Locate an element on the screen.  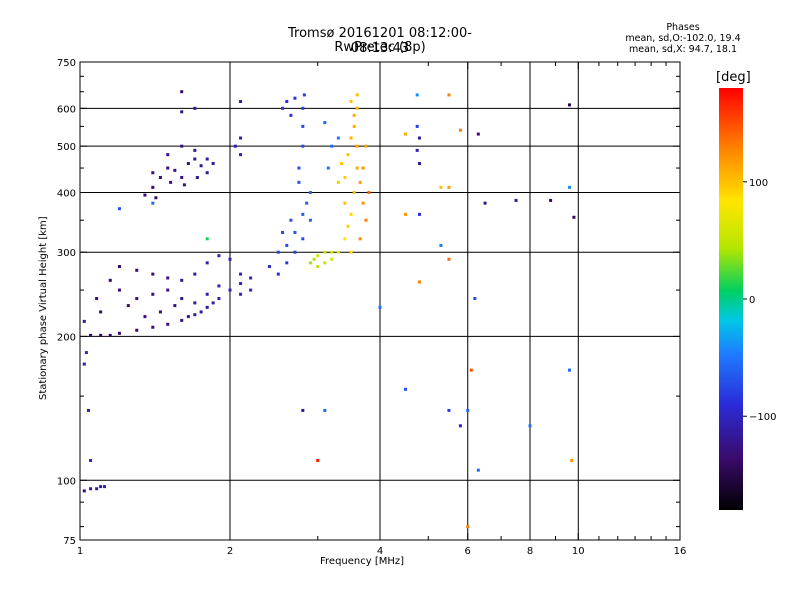
y-tick-label: 200 is located at coordinates (66, 337).